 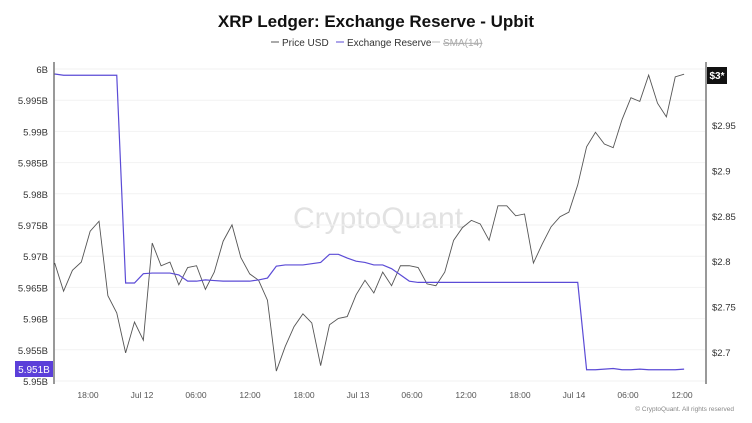 What do you see at coordinates (721, 353) in the screenshot?
I see `right-tick-label: $2.7` at bounding box center [721, 353].